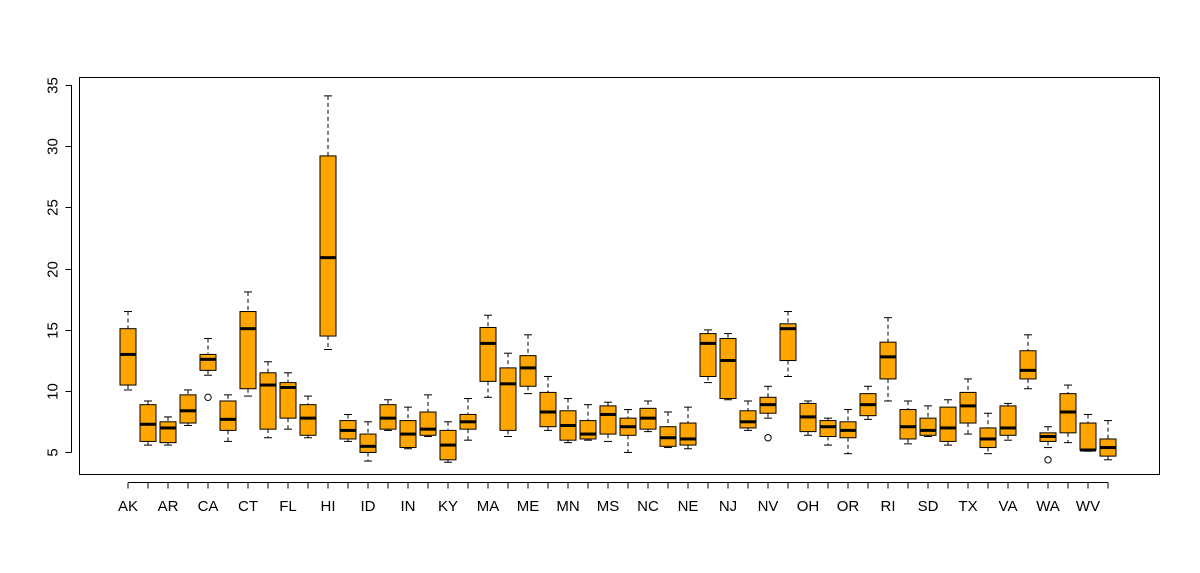 The image size is (1200, 573). I want to click on y-tick-label: 10, so click(52, 391).